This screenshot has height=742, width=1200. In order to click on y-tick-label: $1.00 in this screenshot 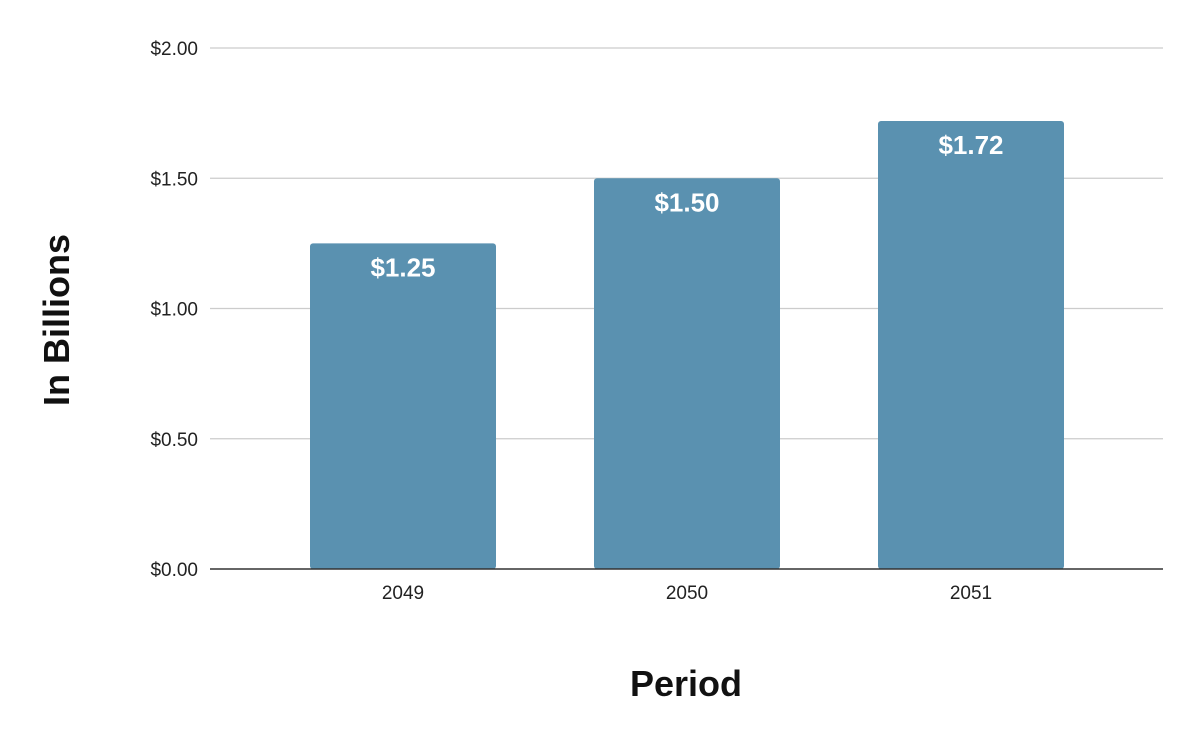, I will do `click(174, 310)`.